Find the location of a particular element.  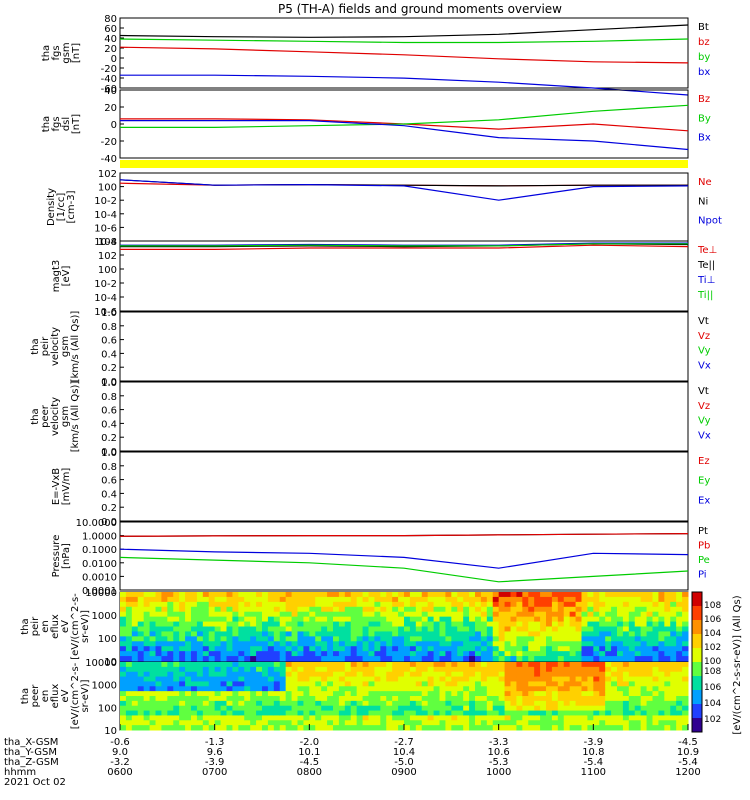

ytick-label-fgs_dsl: -20 is located at coordinates (109, 142).